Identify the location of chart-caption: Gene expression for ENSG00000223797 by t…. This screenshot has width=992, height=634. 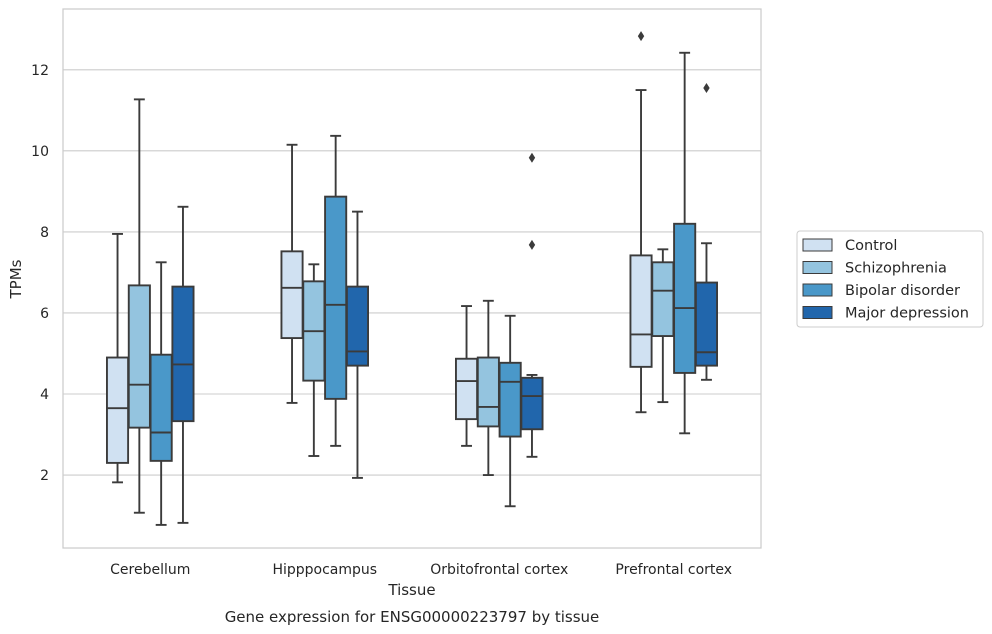
(412, 617).